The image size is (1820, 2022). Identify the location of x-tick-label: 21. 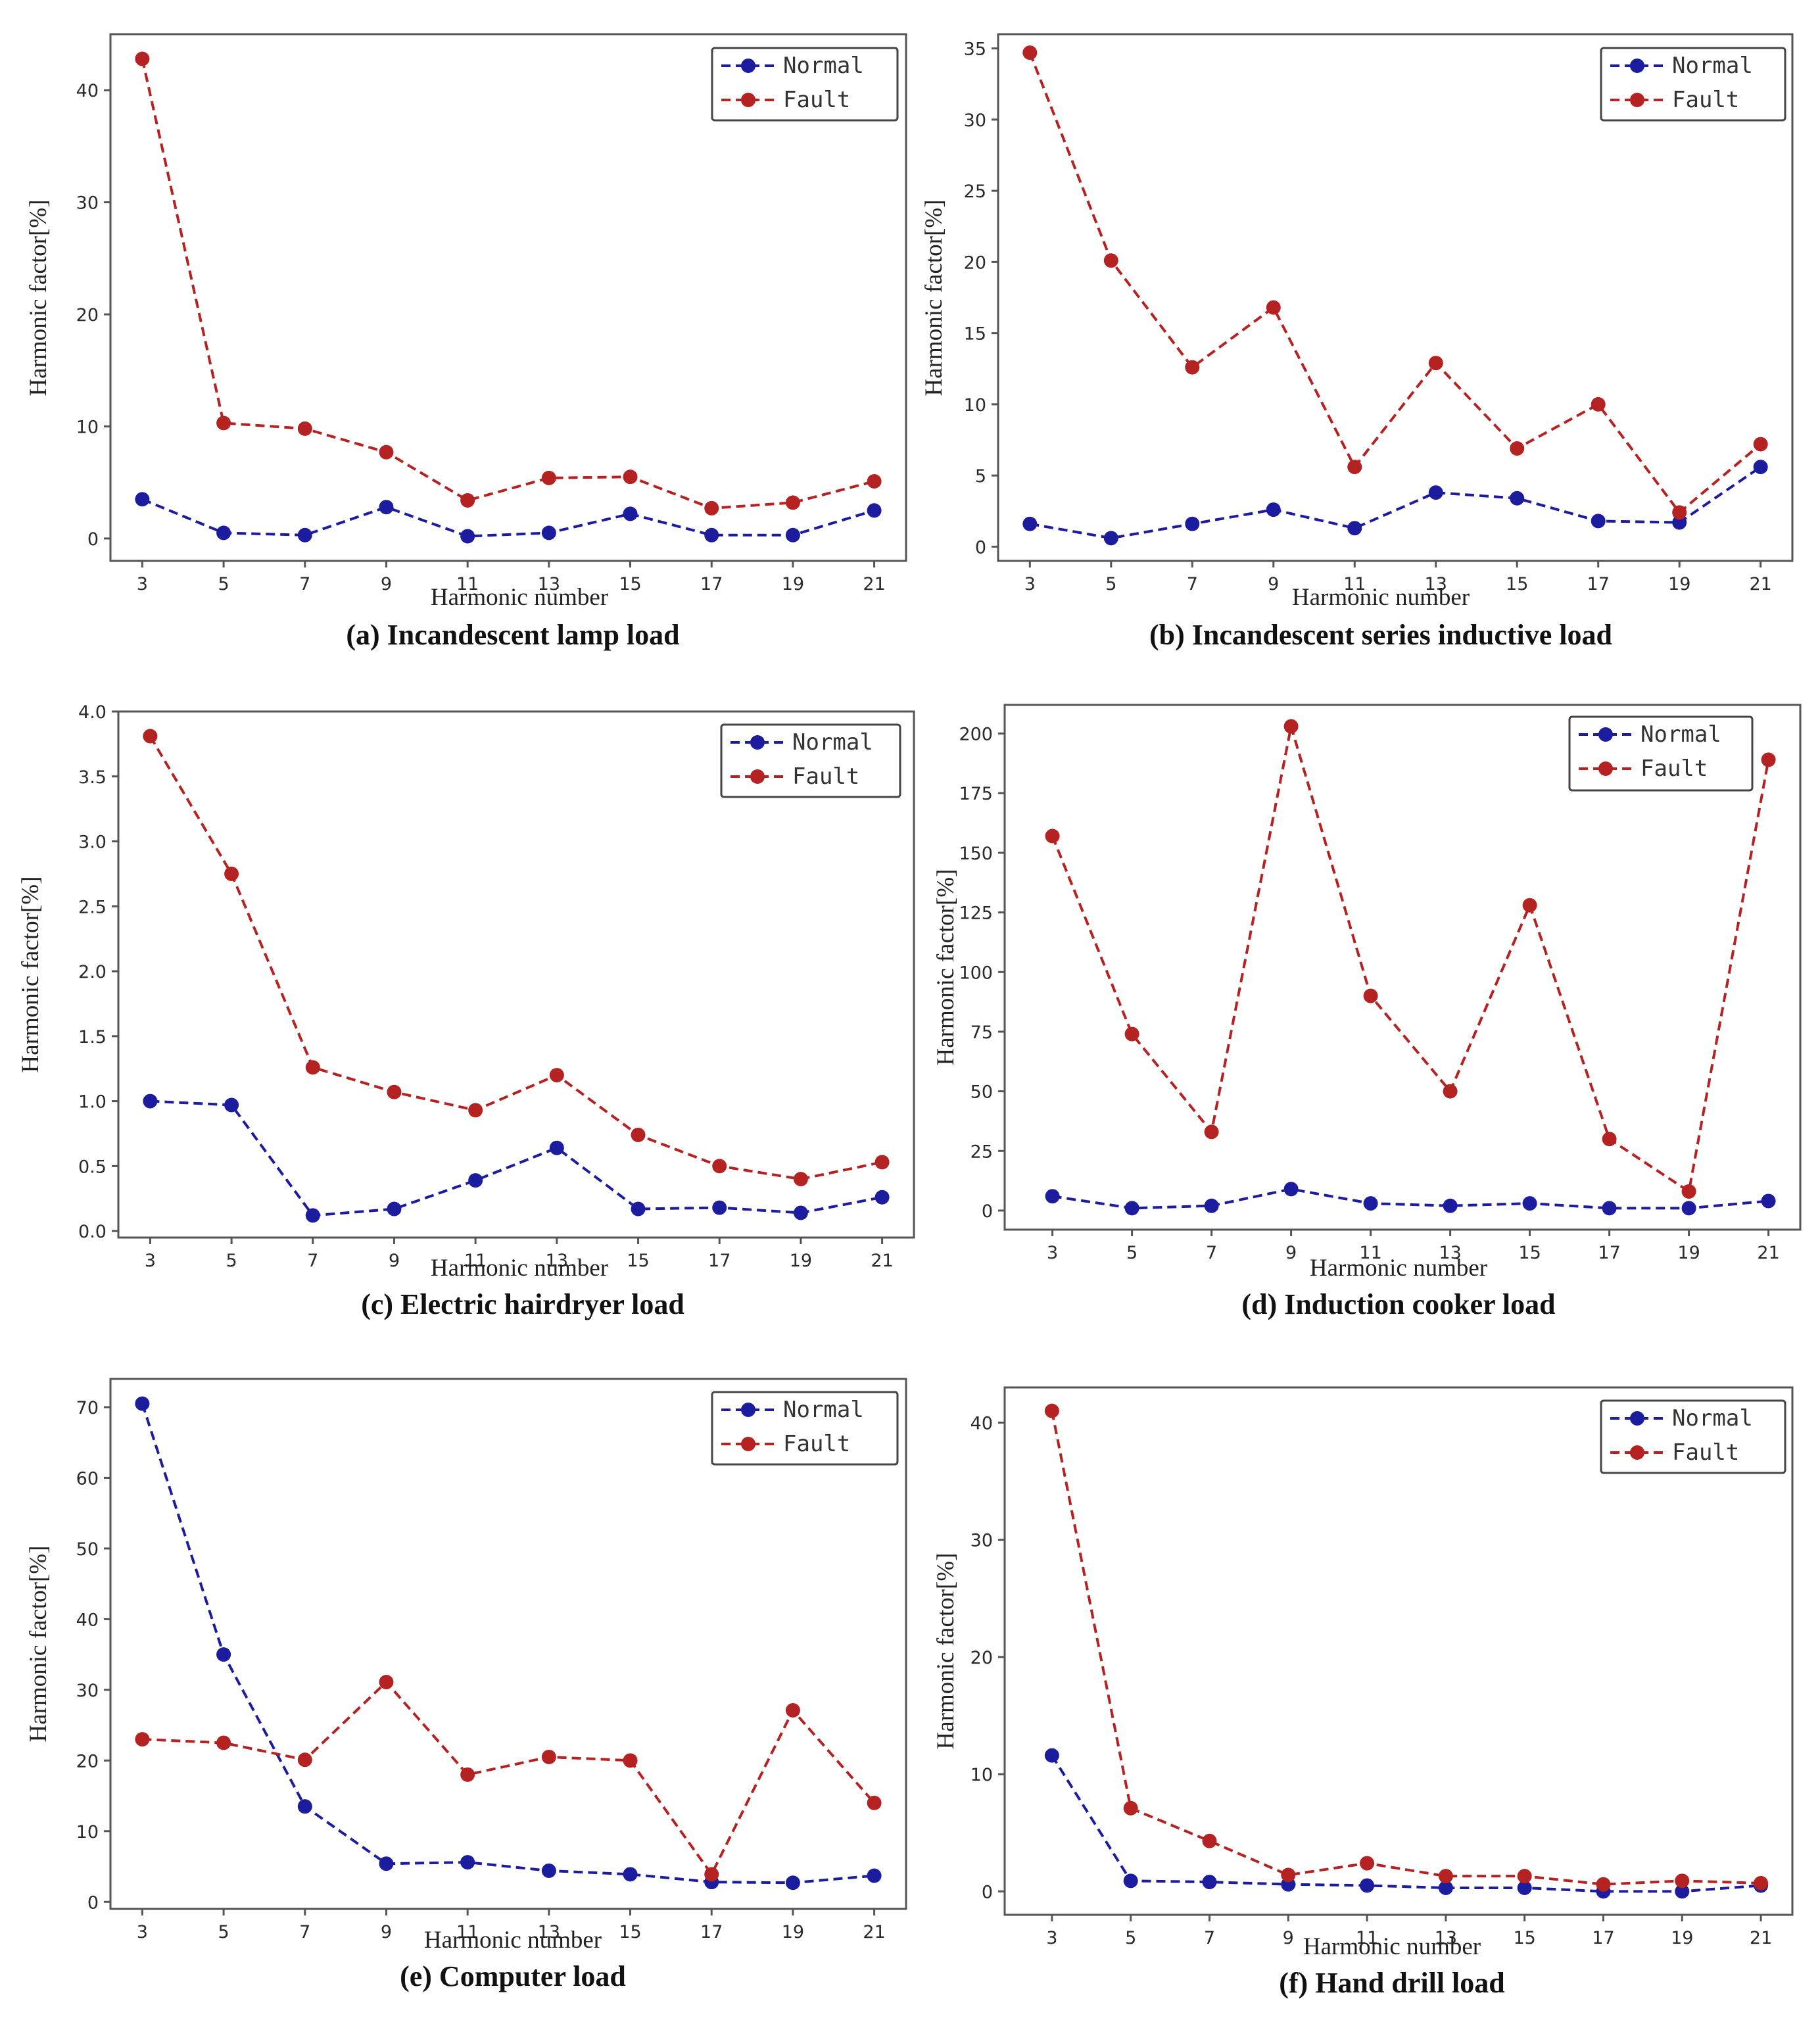
(874, 584).